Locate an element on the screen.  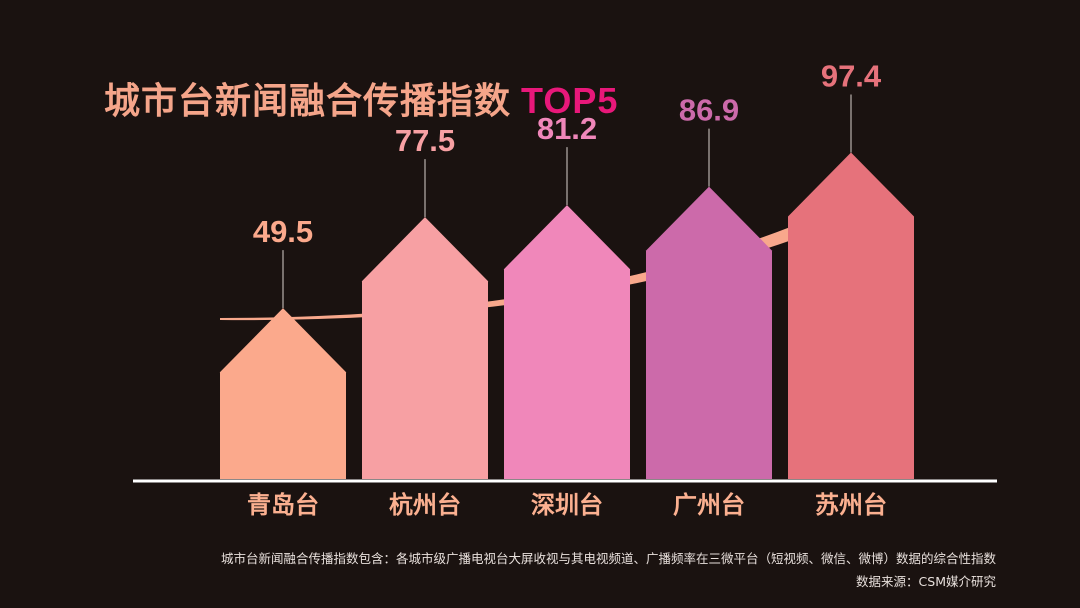
value-label: 86.9 is located at coordinates (709, 110).